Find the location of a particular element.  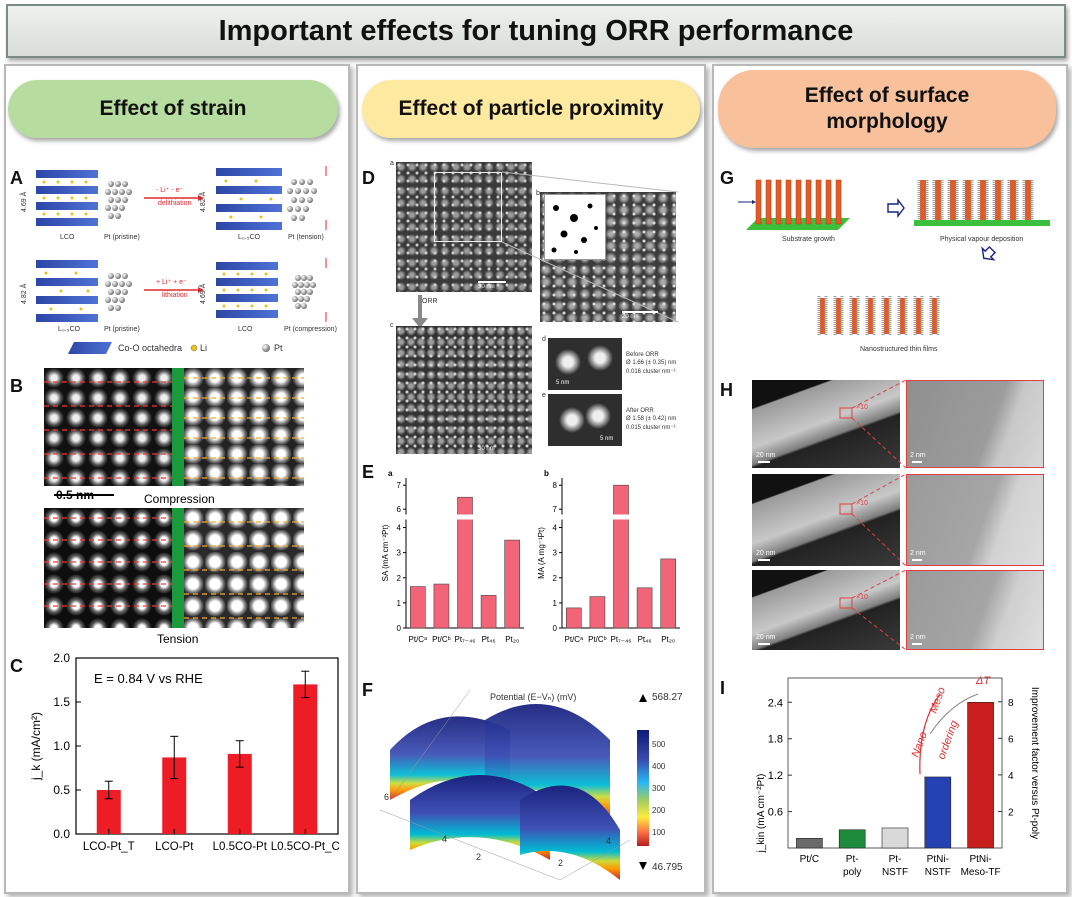

e-xtick-label: Pt/Cᵃ is located at coordinates (575, 639).